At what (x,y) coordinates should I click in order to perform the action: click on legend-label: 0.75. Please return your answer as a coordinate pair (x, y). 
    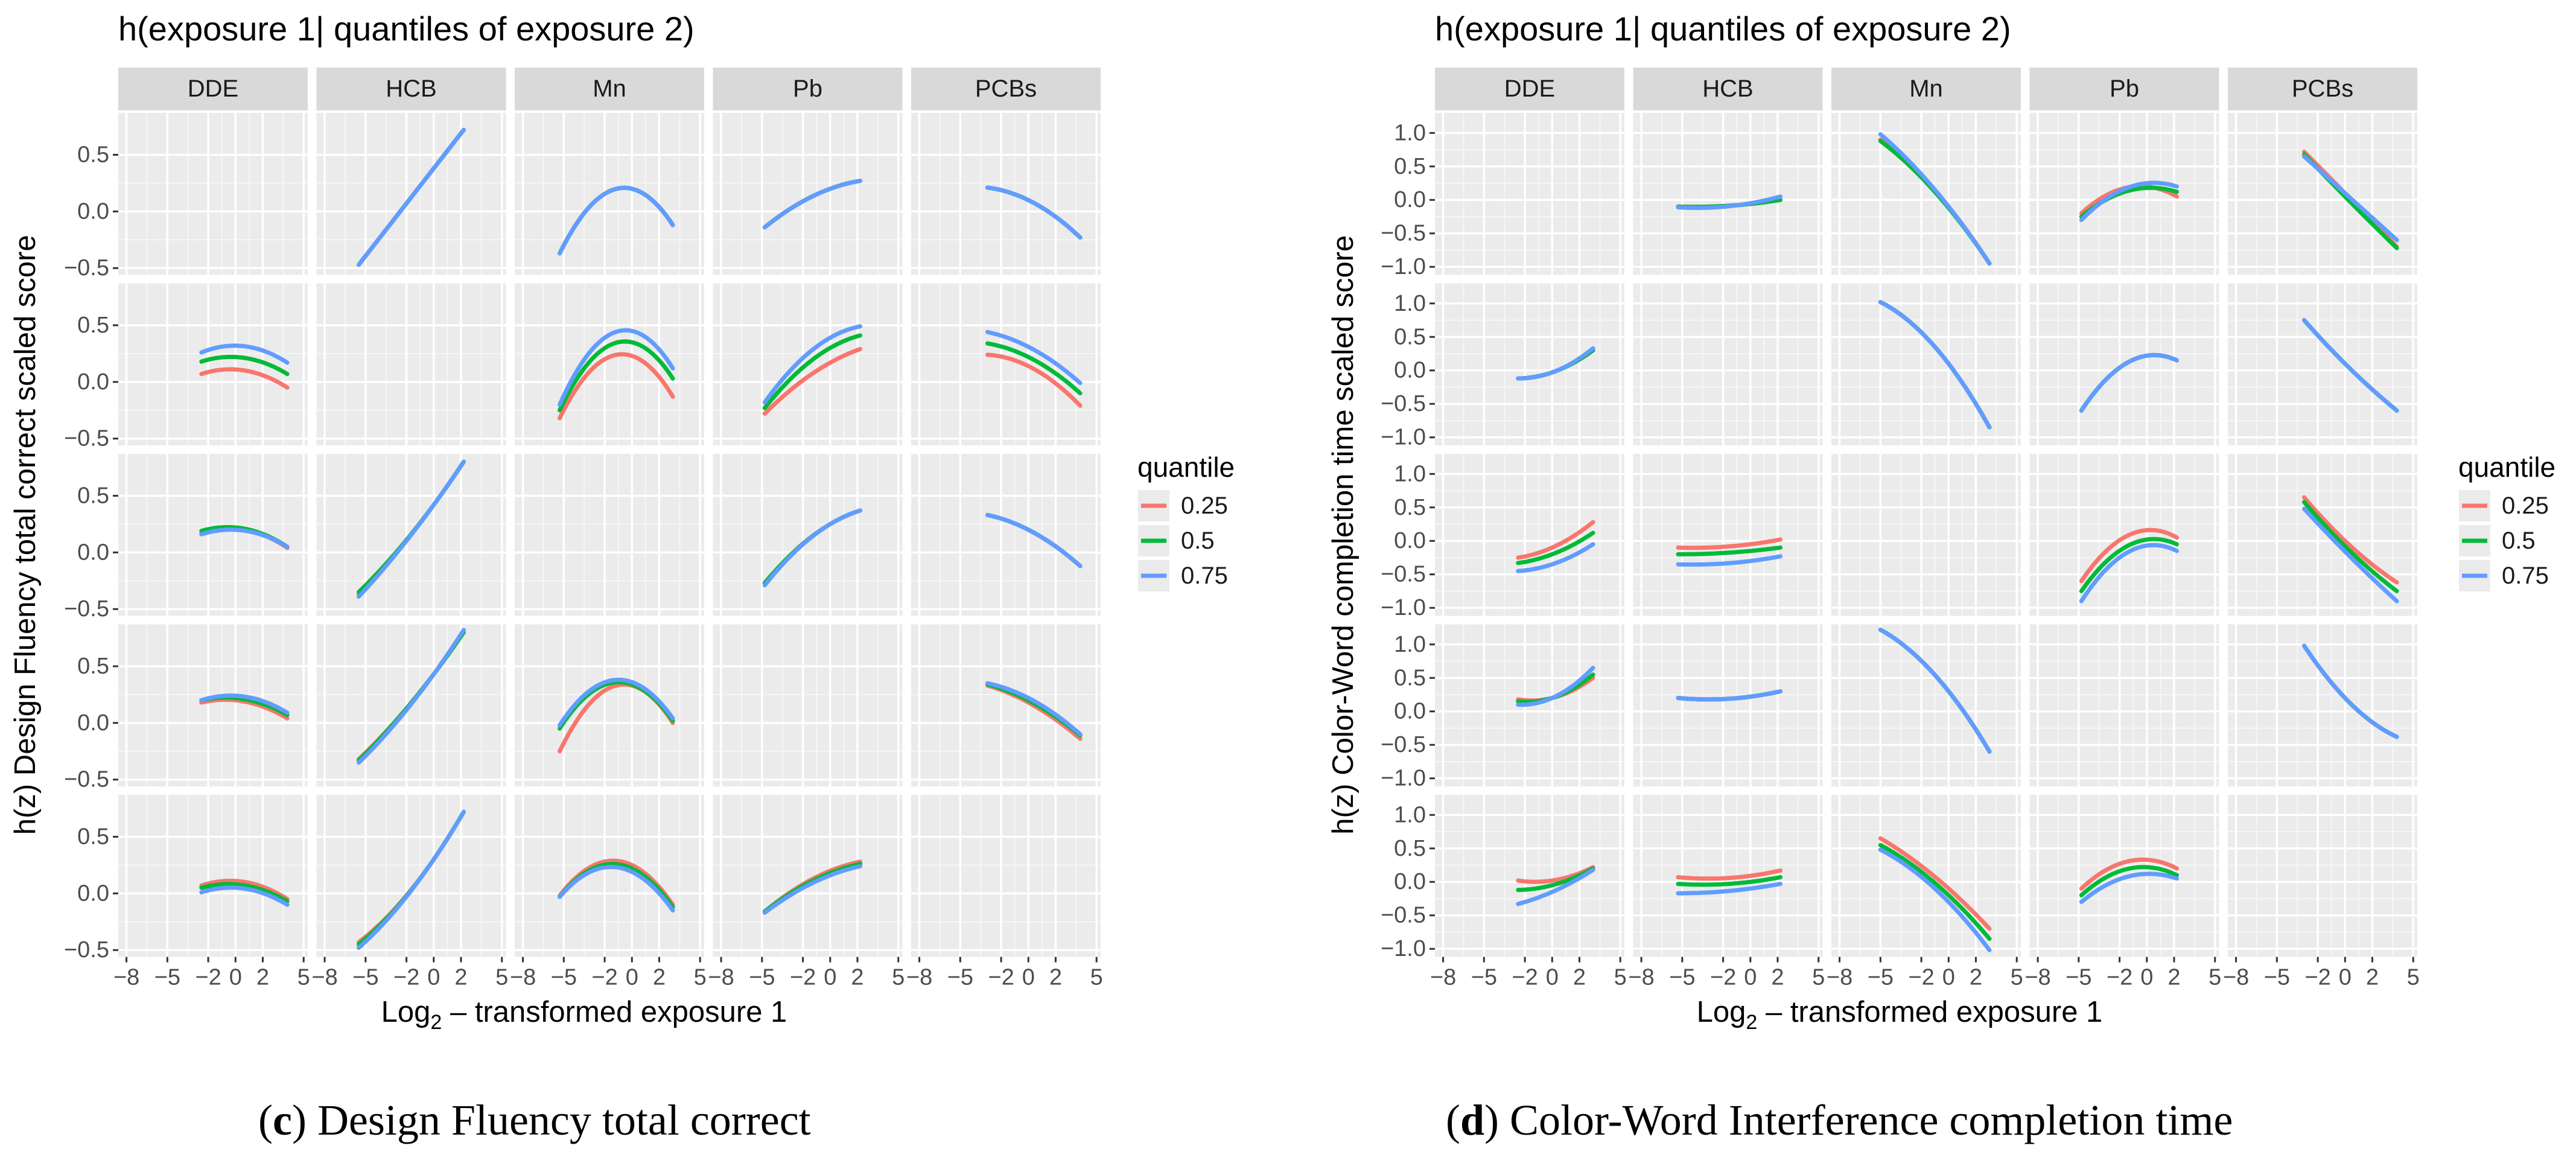
    Looking at the image, I should click on (1205, 575).